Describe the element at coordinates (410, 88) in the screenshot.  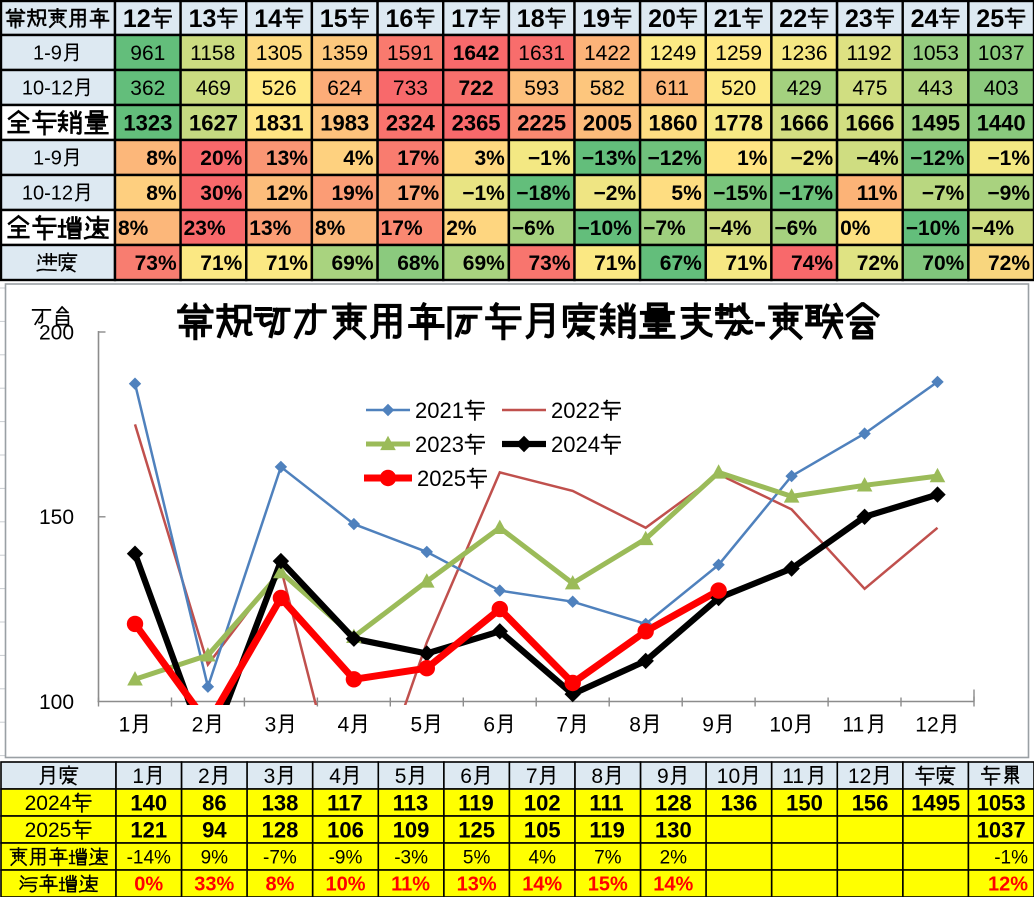
I see `svg-text: 733` at that location.